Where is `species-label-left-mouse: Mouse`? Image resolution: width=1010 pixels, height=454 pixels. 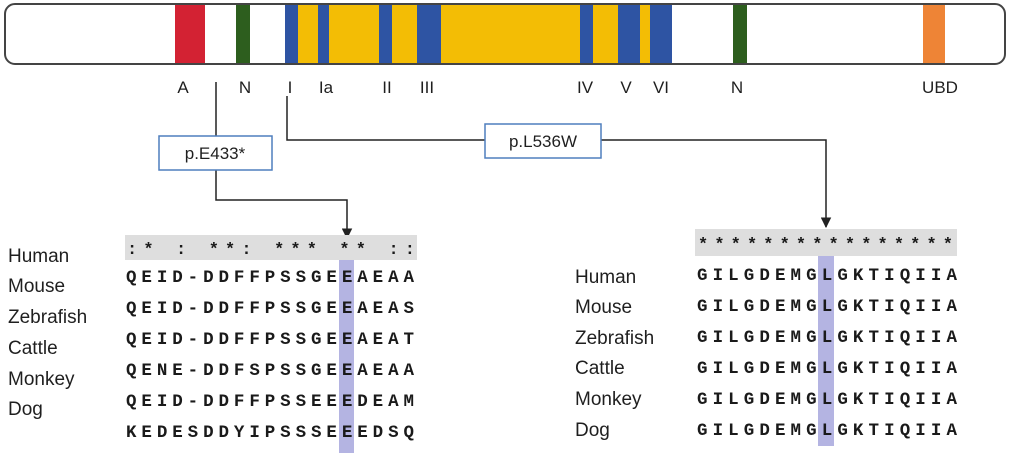 species-label-left-mouse: Mouse is located at coordinates (36, 286).